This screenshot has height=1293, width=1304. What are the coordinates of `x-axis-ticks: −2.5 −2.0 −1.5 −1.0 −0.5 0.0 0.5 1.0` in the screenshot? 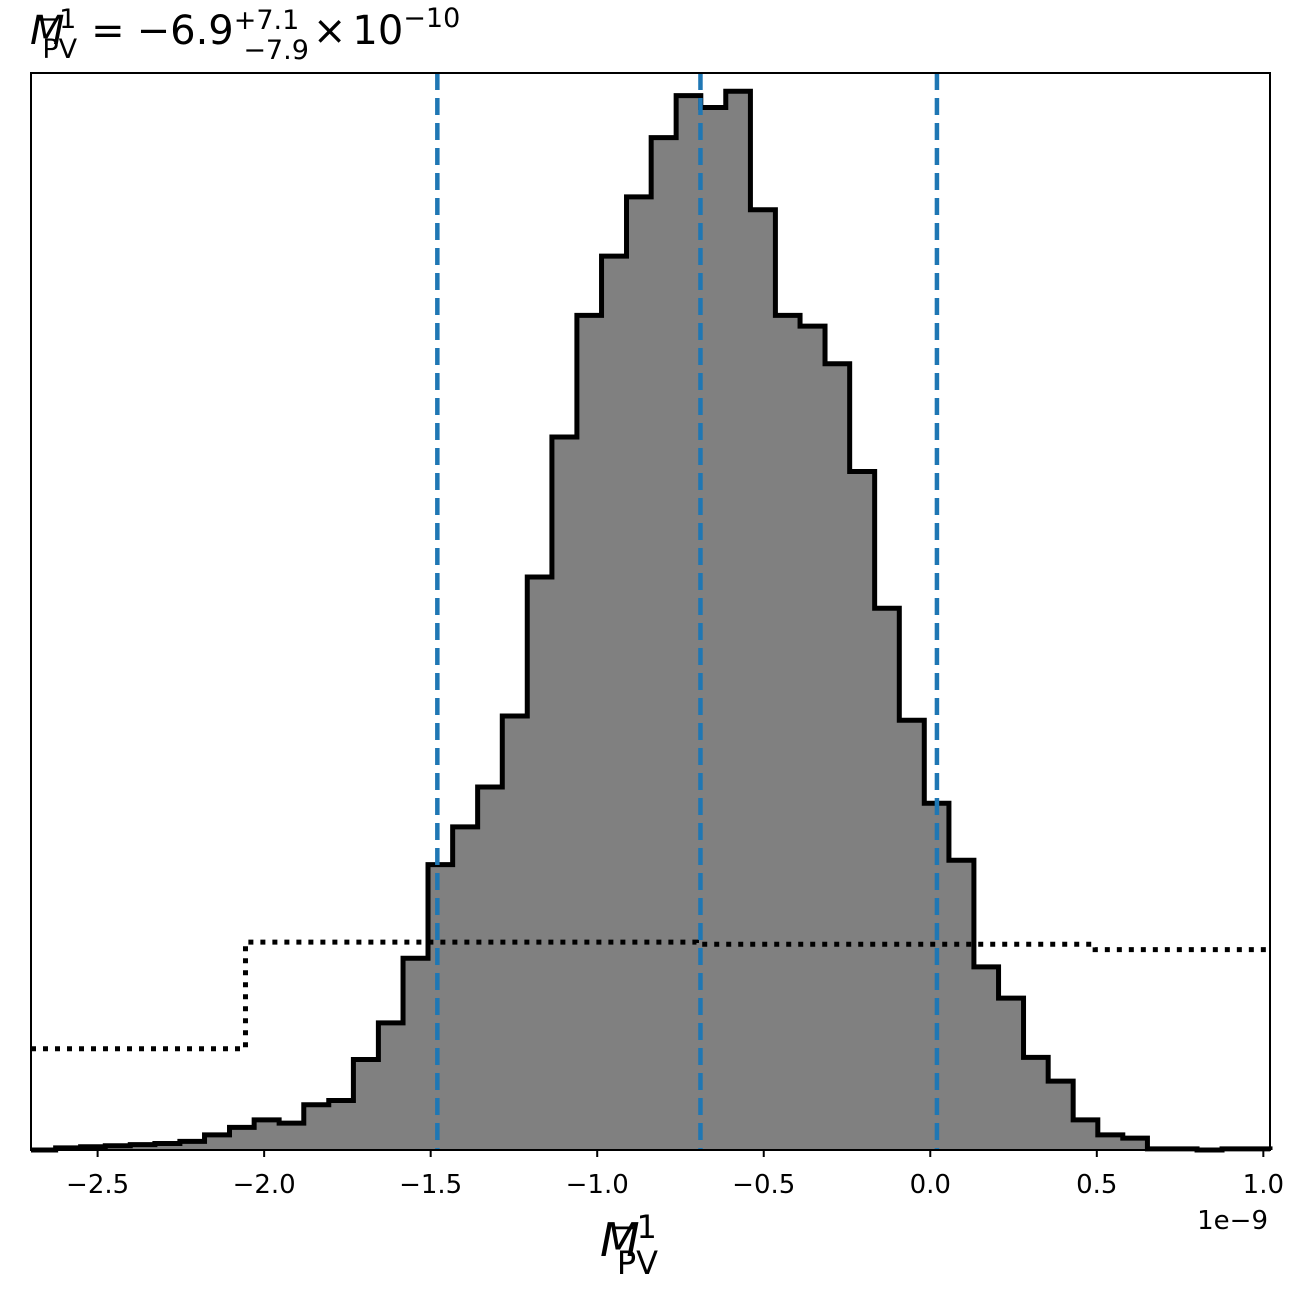 It's located at (675, 1175).